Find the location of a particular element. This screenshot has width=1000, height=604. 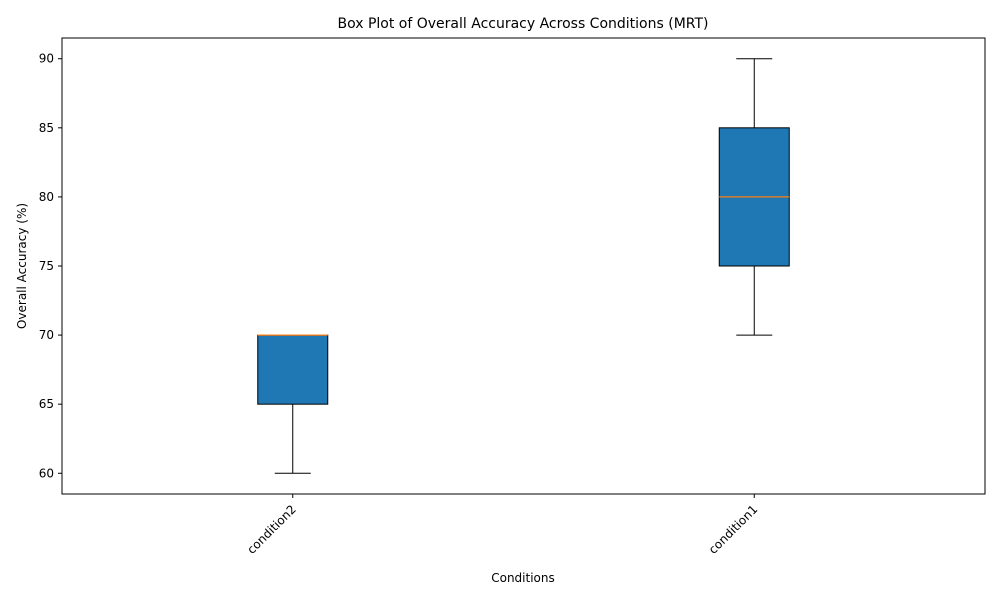

y-axis-label: Overall Accuracy (%) is located at coordinates (22, 266).